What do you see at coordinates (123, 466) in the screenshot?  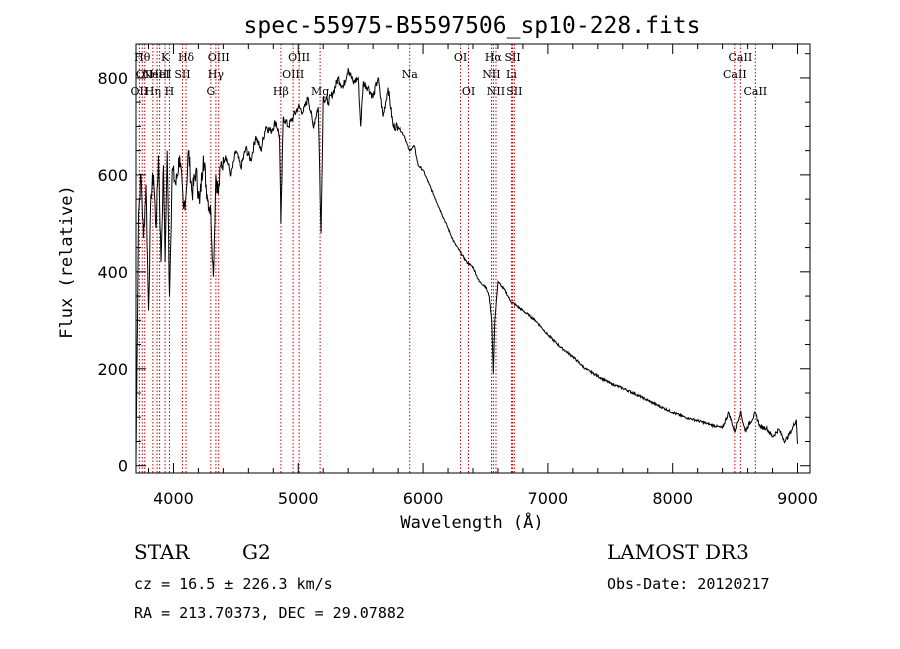 I see `y-tick-label: 0` at bounding box center [123, 466].